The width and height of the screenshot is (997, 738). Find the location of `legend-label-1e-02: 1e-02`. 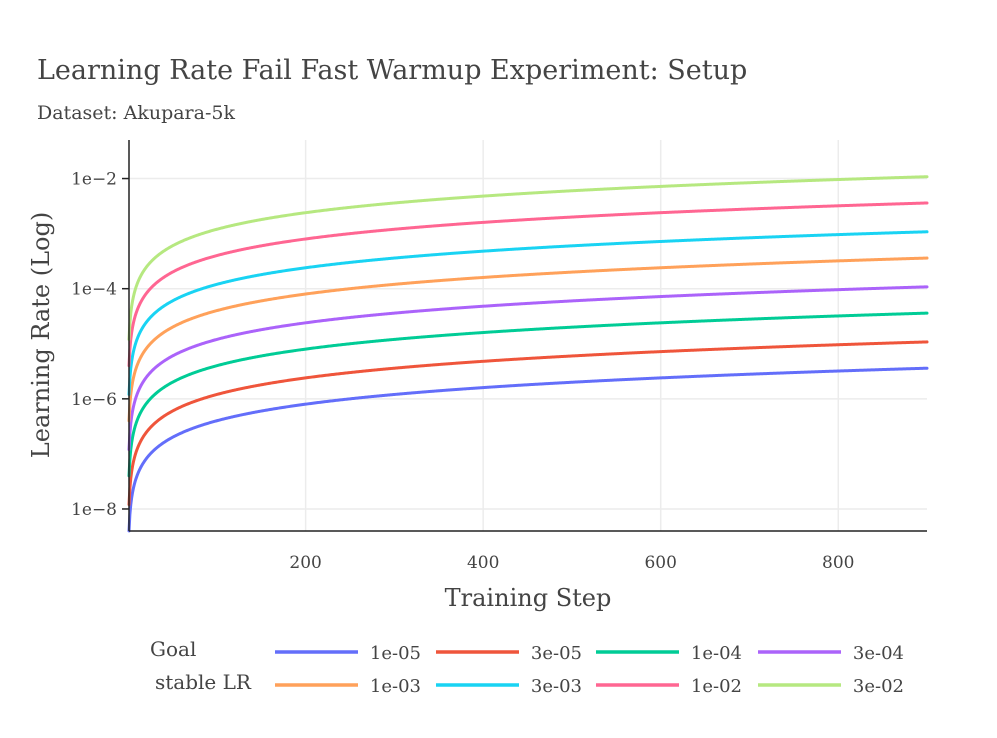

legend-label-1e-02: 1e-02 is located at coordinates (716, 686).